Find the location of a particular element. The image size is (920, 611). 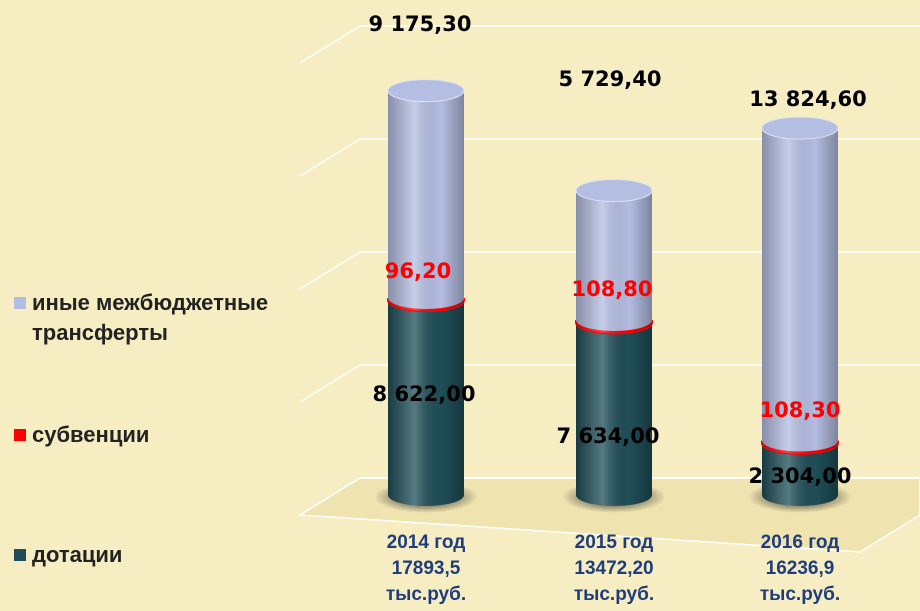

legend-label: иные межбюджетные трансферты is located at coordinates (150, 317).